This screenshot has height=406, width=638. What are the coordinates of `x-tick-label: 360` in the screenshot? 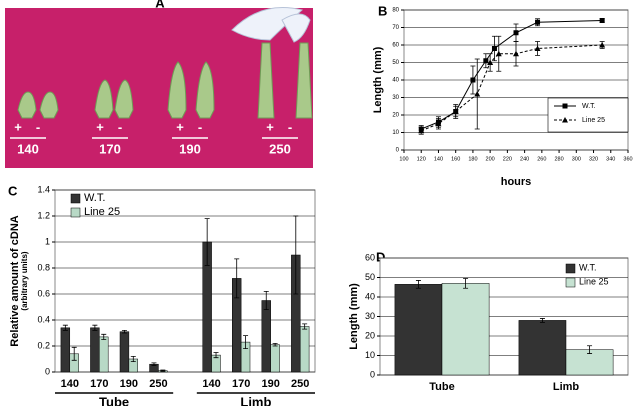 It's located at (627, 159).